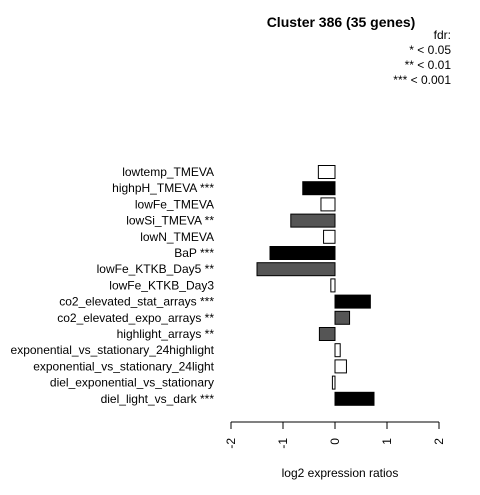 This screenshot has width=480, height=495. Describe the element at coordinates (132, 383) in the screenshot. I see `category-label: diel_exponential_vs_stationary` at that location.